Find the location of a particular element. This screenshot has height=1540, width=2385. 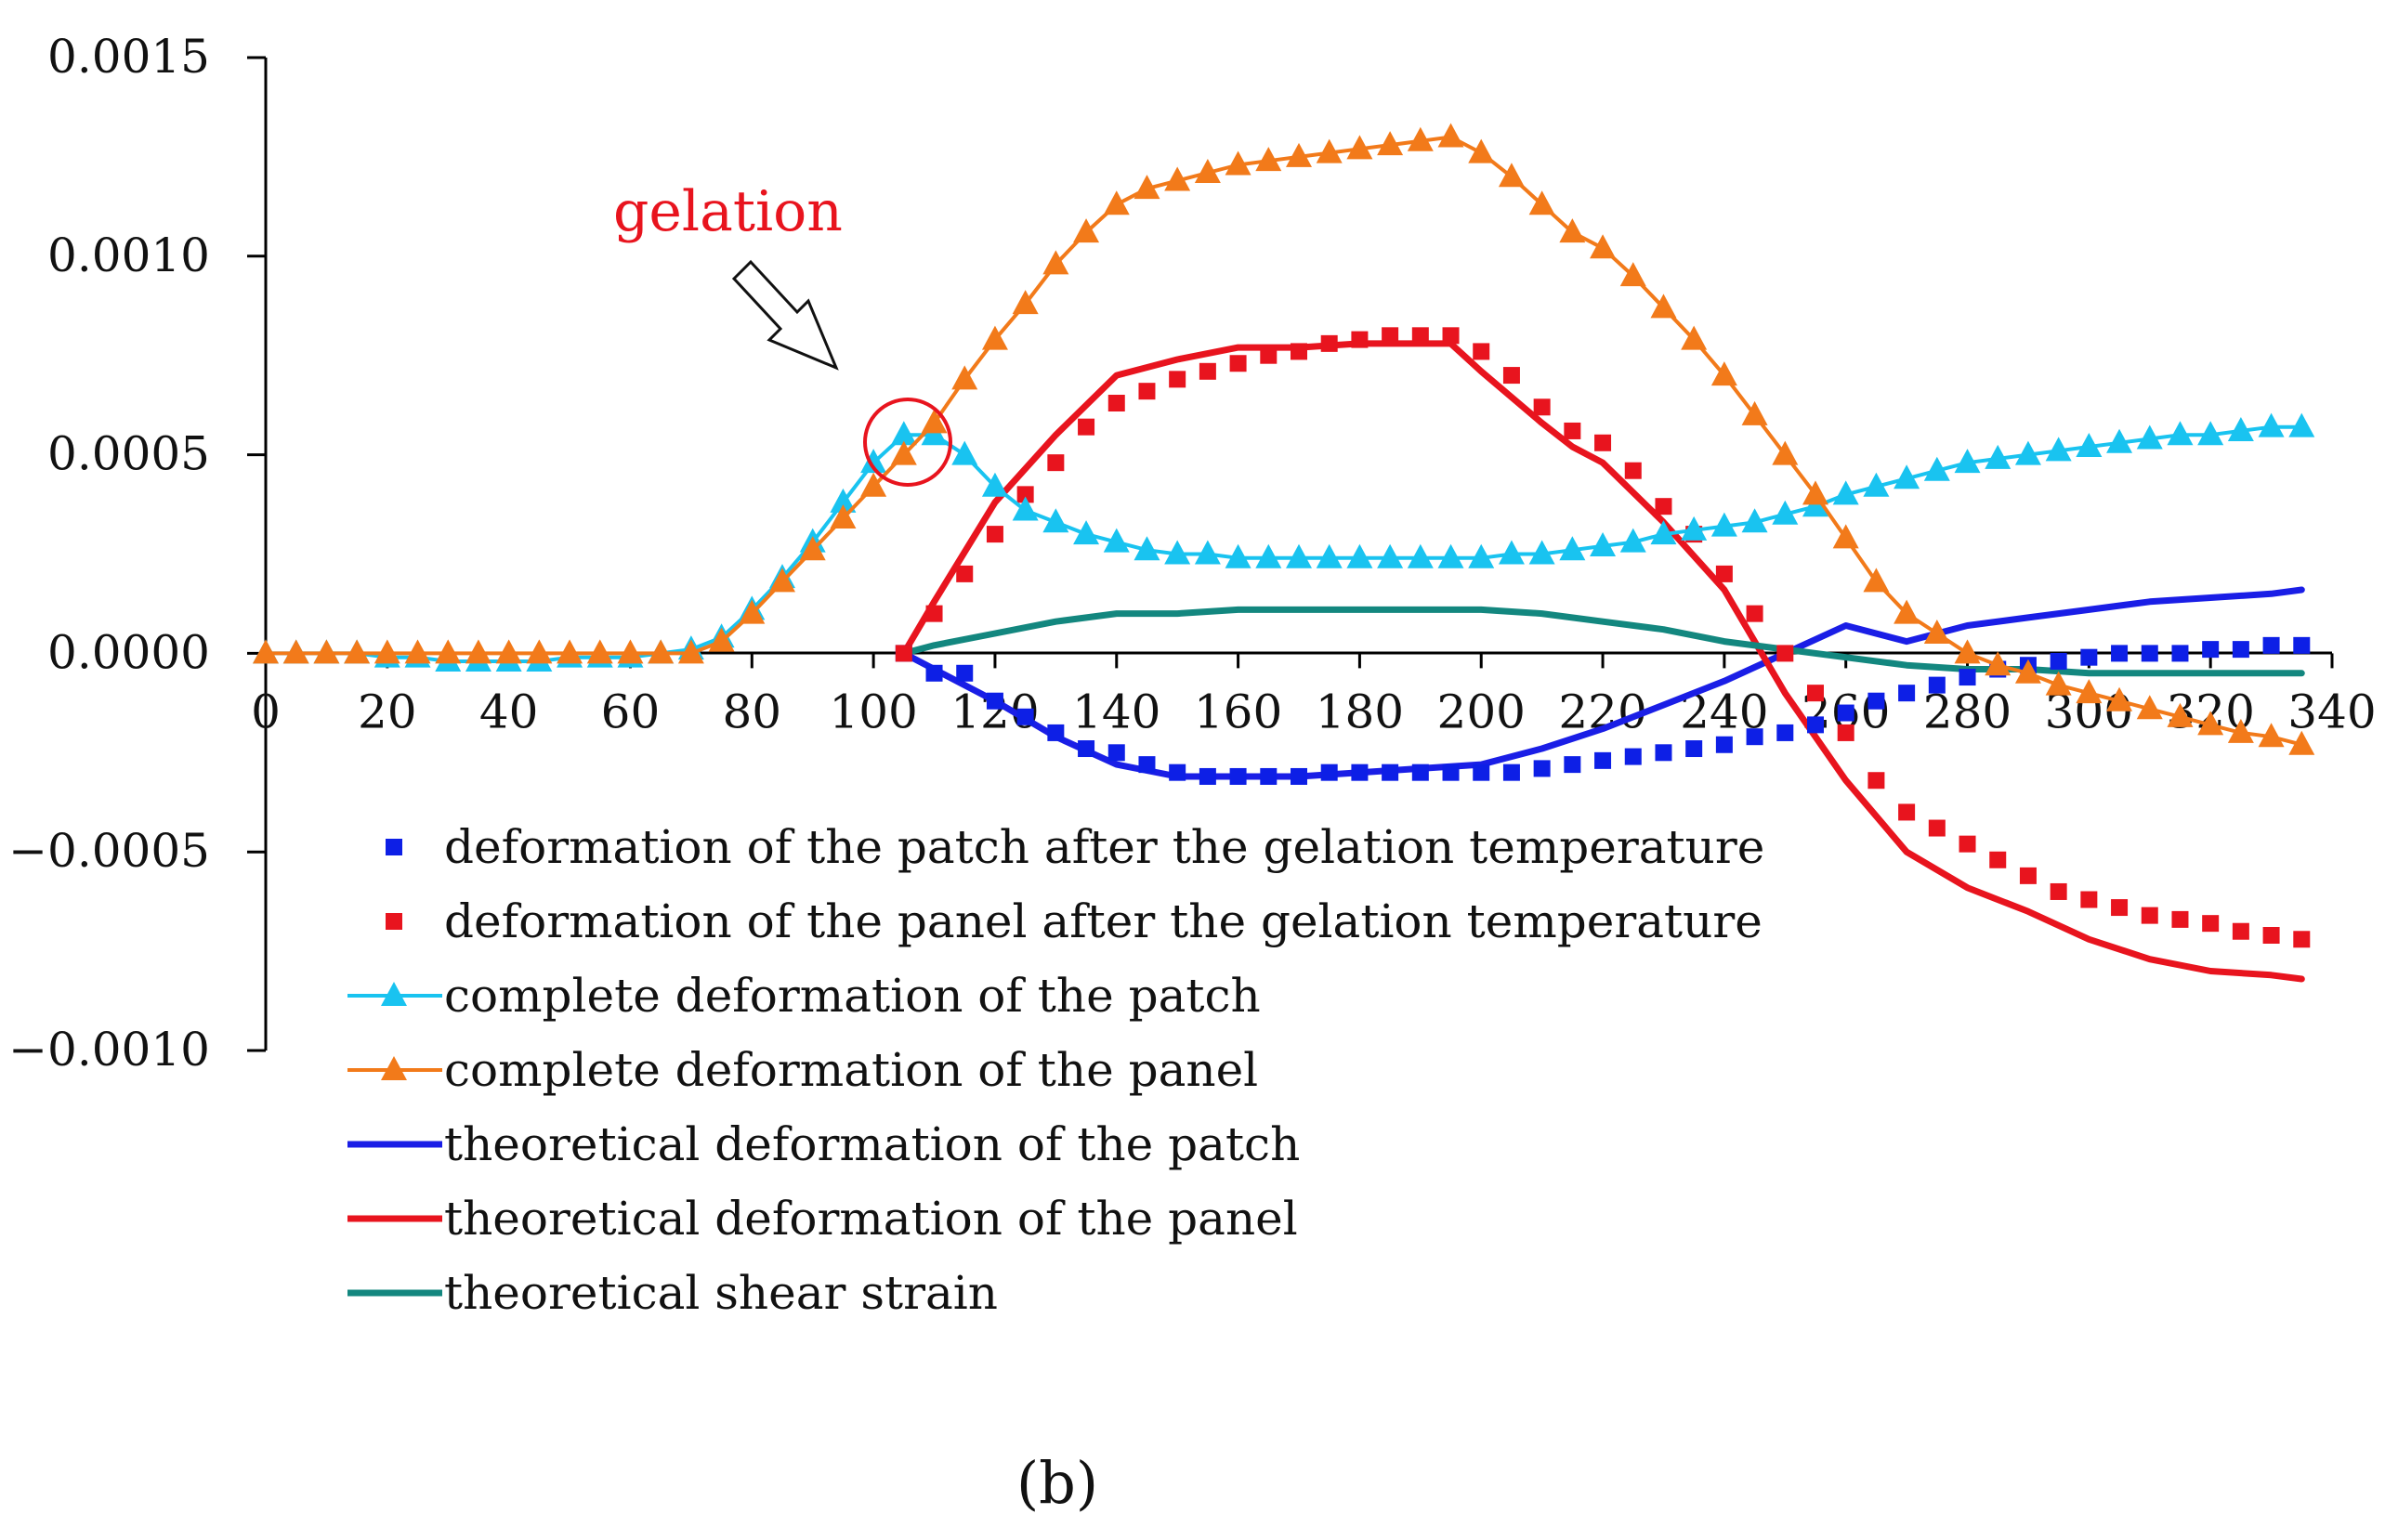

legend-label: complete deformation of the panel is located at coordinates (851, 1070).